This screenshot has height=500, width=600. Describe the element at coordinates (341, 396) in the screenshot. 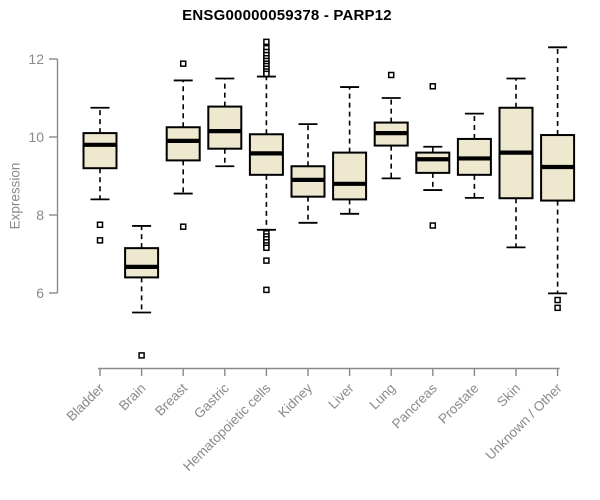

I see `x-tick-label-liver: Liver` at that location.